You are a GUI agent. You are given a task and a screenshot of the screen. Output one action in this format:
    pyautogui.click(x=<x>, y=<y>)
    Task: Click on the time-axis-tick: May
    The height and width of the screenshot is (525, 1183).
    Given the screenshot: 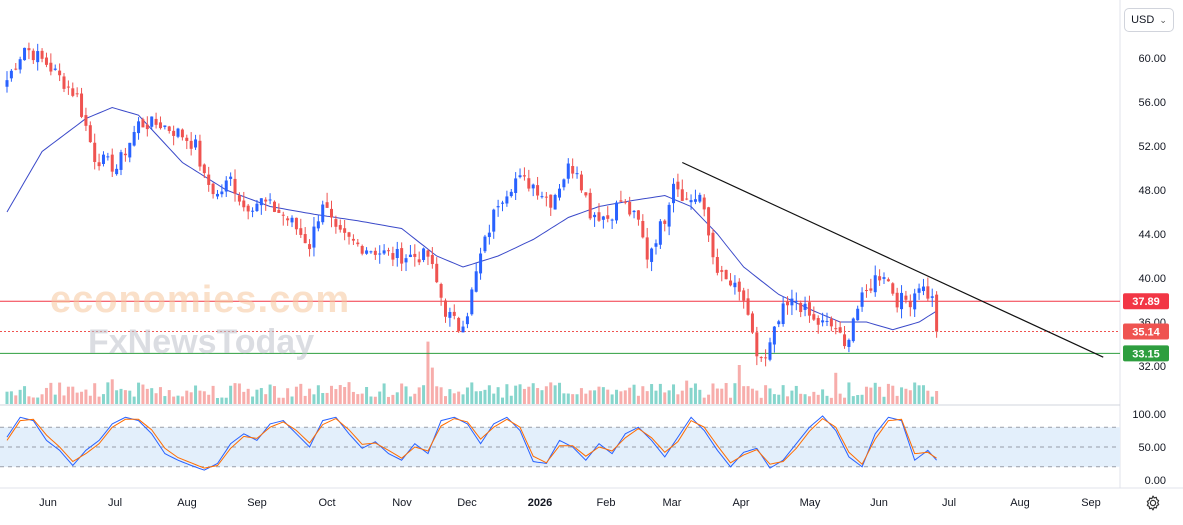 What is the action you would take?
    pyautogui.click(x=810, y=503)
    